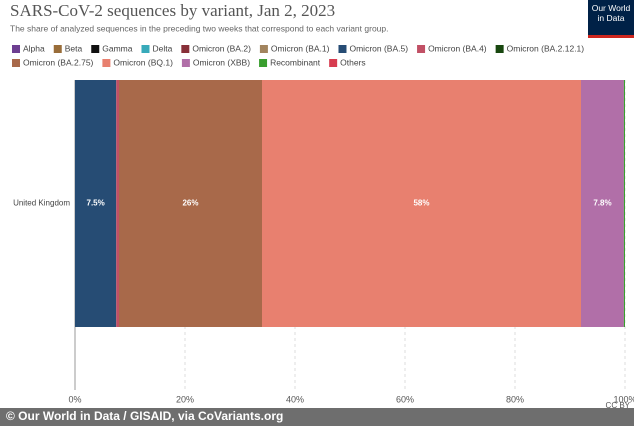 The height and width of the screenshot is (426, 634). I want to click on x-tick-label: 60%, so click(405, 399).